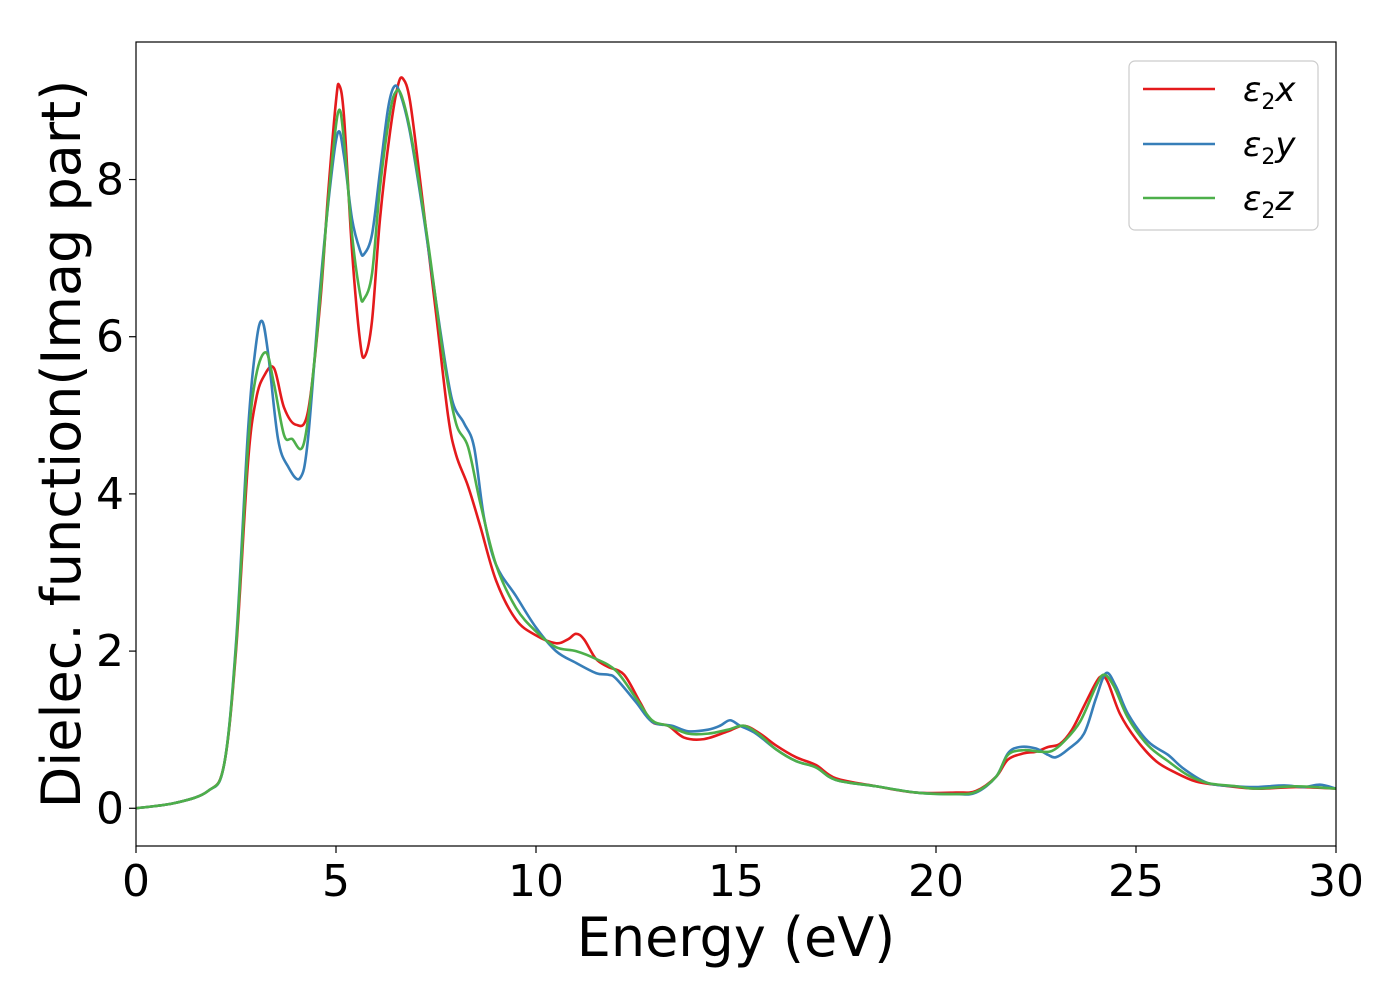 Image resolution: width=1400 pixels, height=1004 pixels. I want to click on y-axis-title: Dielec. function(Imag part), so click(61, 444).